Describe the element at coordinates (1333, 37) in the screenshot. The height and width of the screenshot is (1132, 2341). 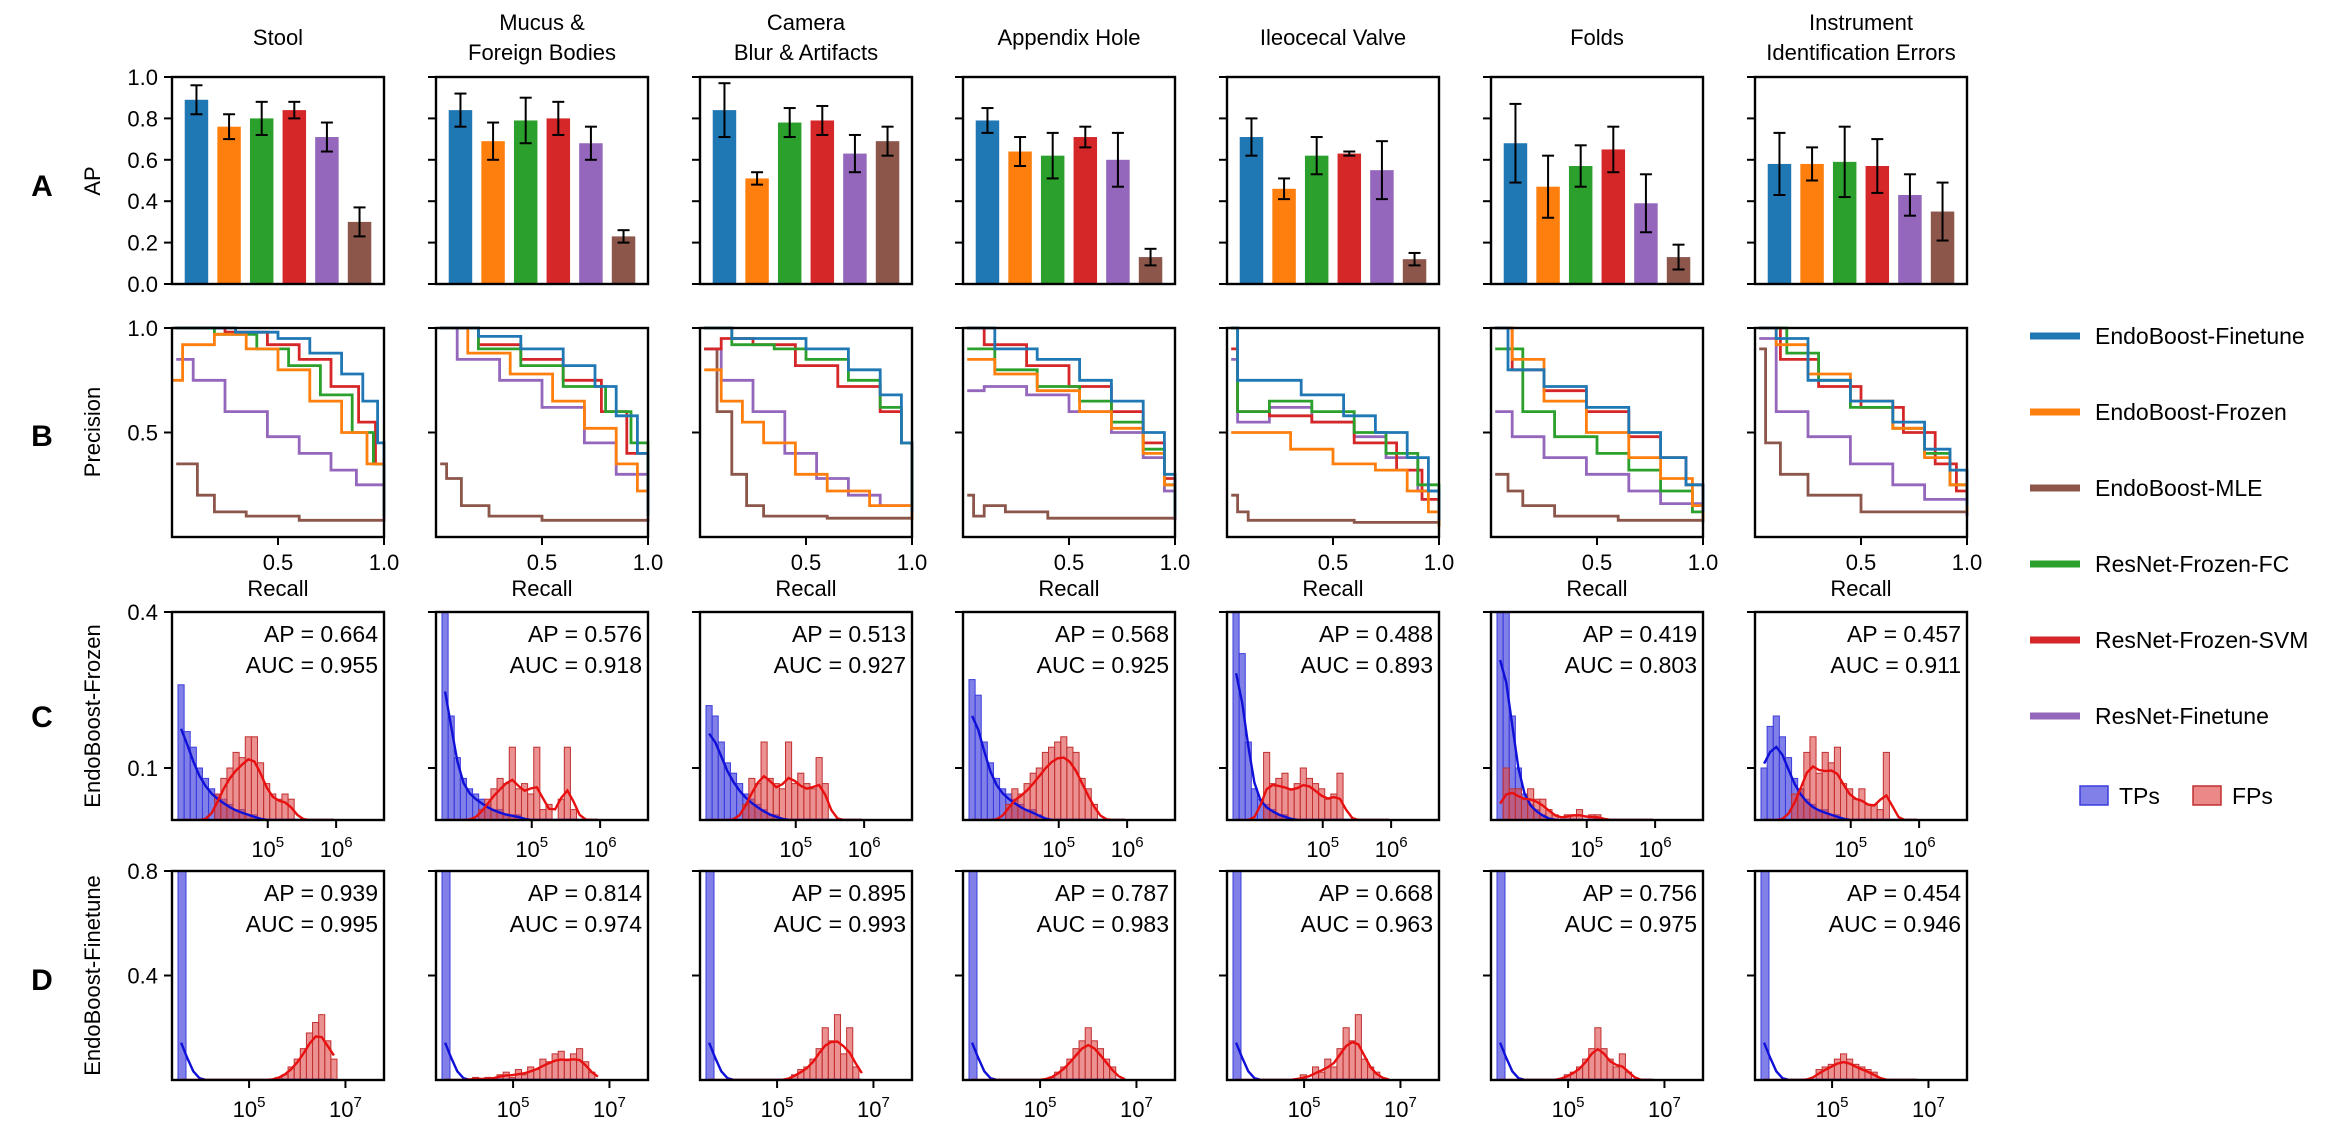
I see `panel-title-5: Ileocecal Valve` at that location.